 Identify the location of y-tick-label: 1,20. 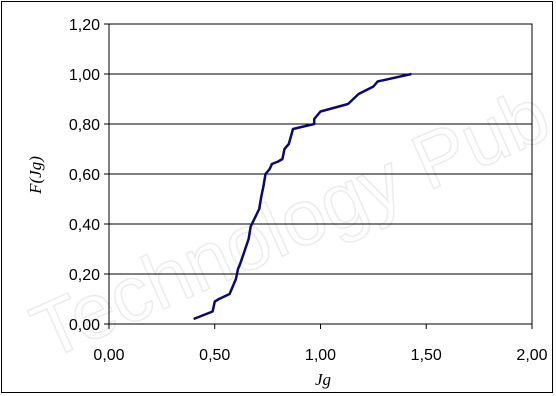
(84, 25).